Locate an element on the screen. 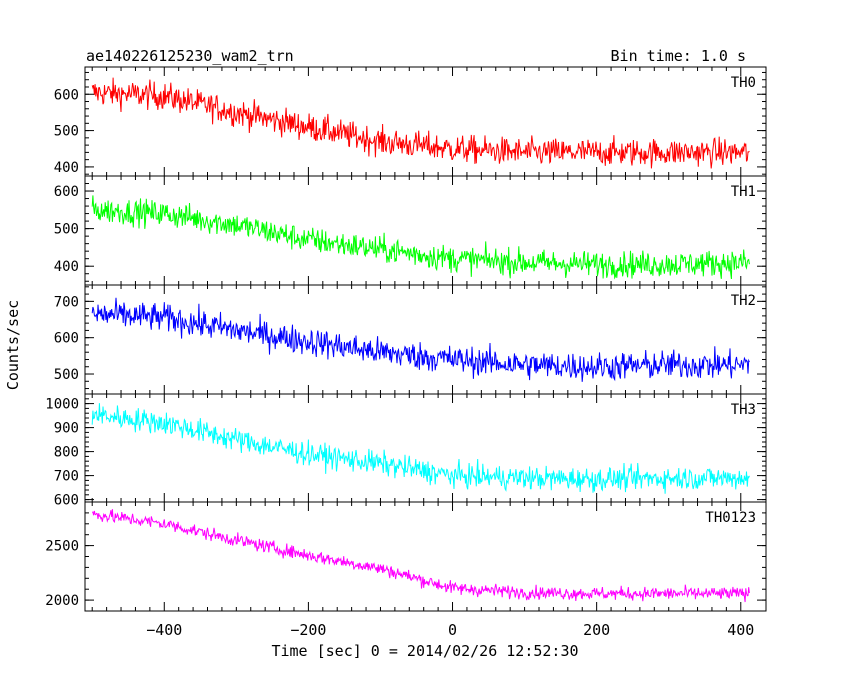  x-tick-label: 0 is located at coordinates (452, 630).